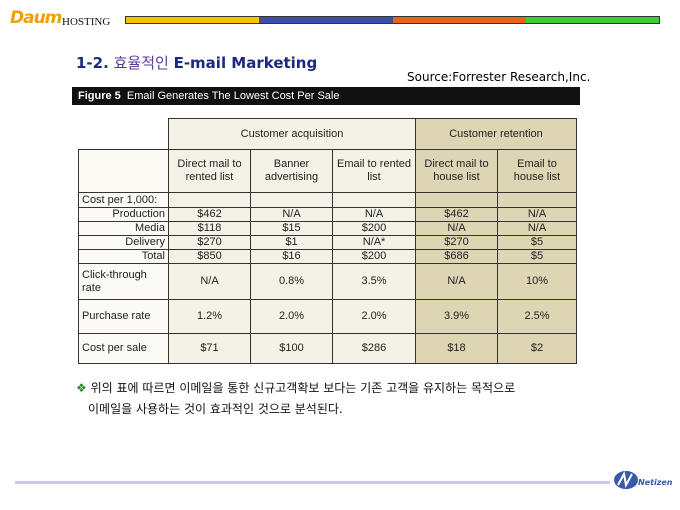 This screenshot has height=510, width=680. I want to click on table-cell: $16, so click(291, 256).